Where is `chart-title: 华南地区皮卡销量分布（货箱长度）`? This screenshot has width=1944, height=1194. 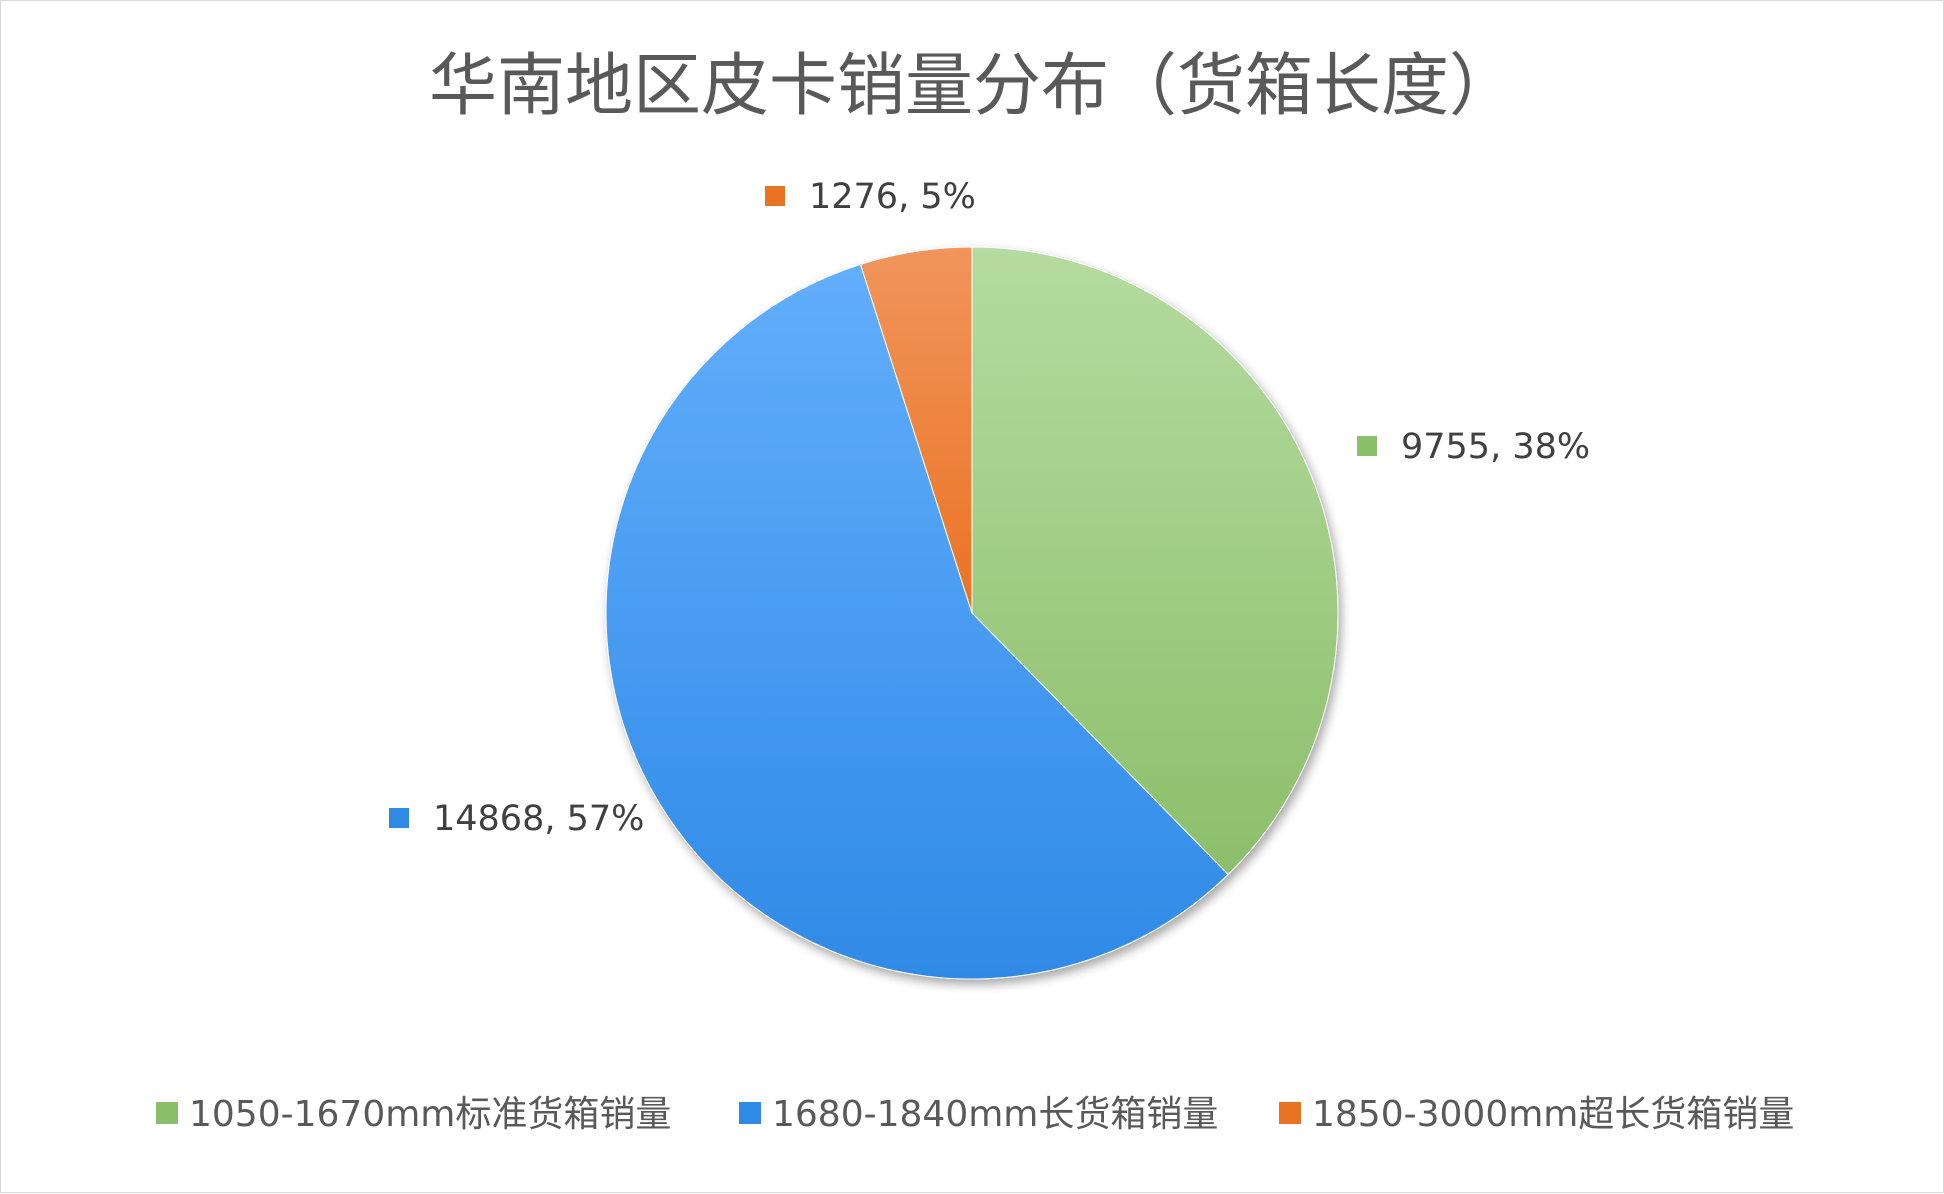 chart-title: 华南地区皮卡销量分布（货箱长度） is located at coordinates (973, 86).